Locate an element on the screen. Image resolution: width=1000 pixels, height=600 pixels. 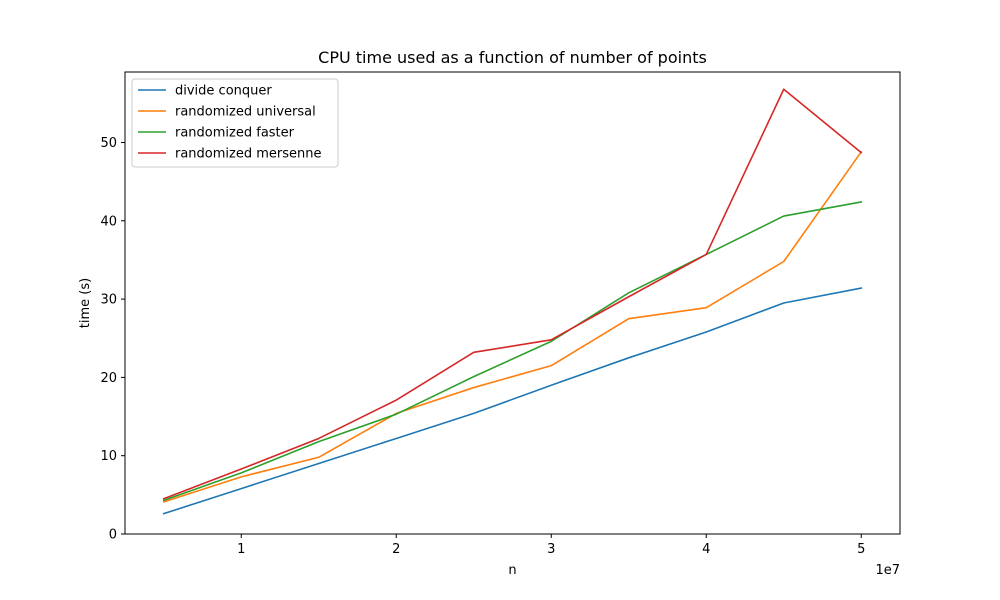
y-tick-label: 10 is located at coordinates (108, 456).